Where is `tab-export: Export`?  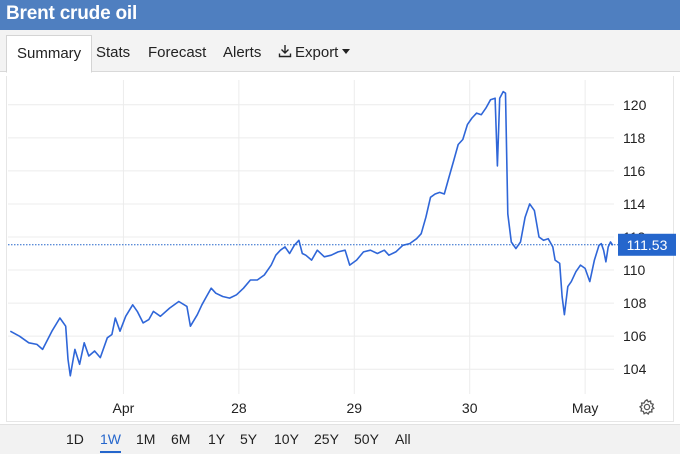
tab-export: Export is located at coordinates (314, 53).